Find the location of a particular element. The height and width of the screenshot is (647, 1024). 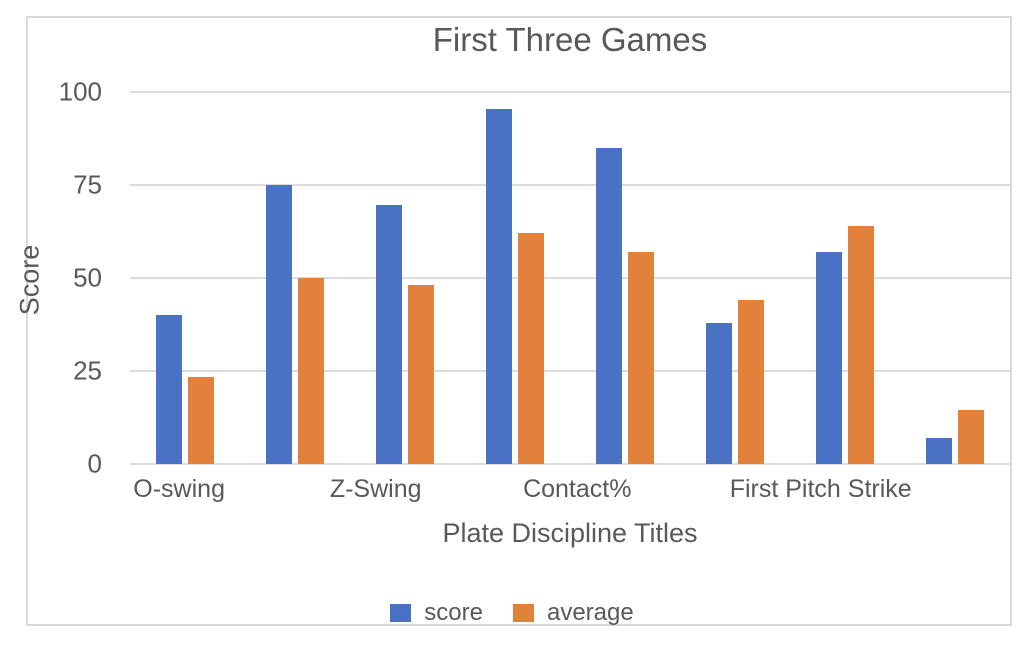

category-label: Z-Swing is located at coordinates (375, 489).